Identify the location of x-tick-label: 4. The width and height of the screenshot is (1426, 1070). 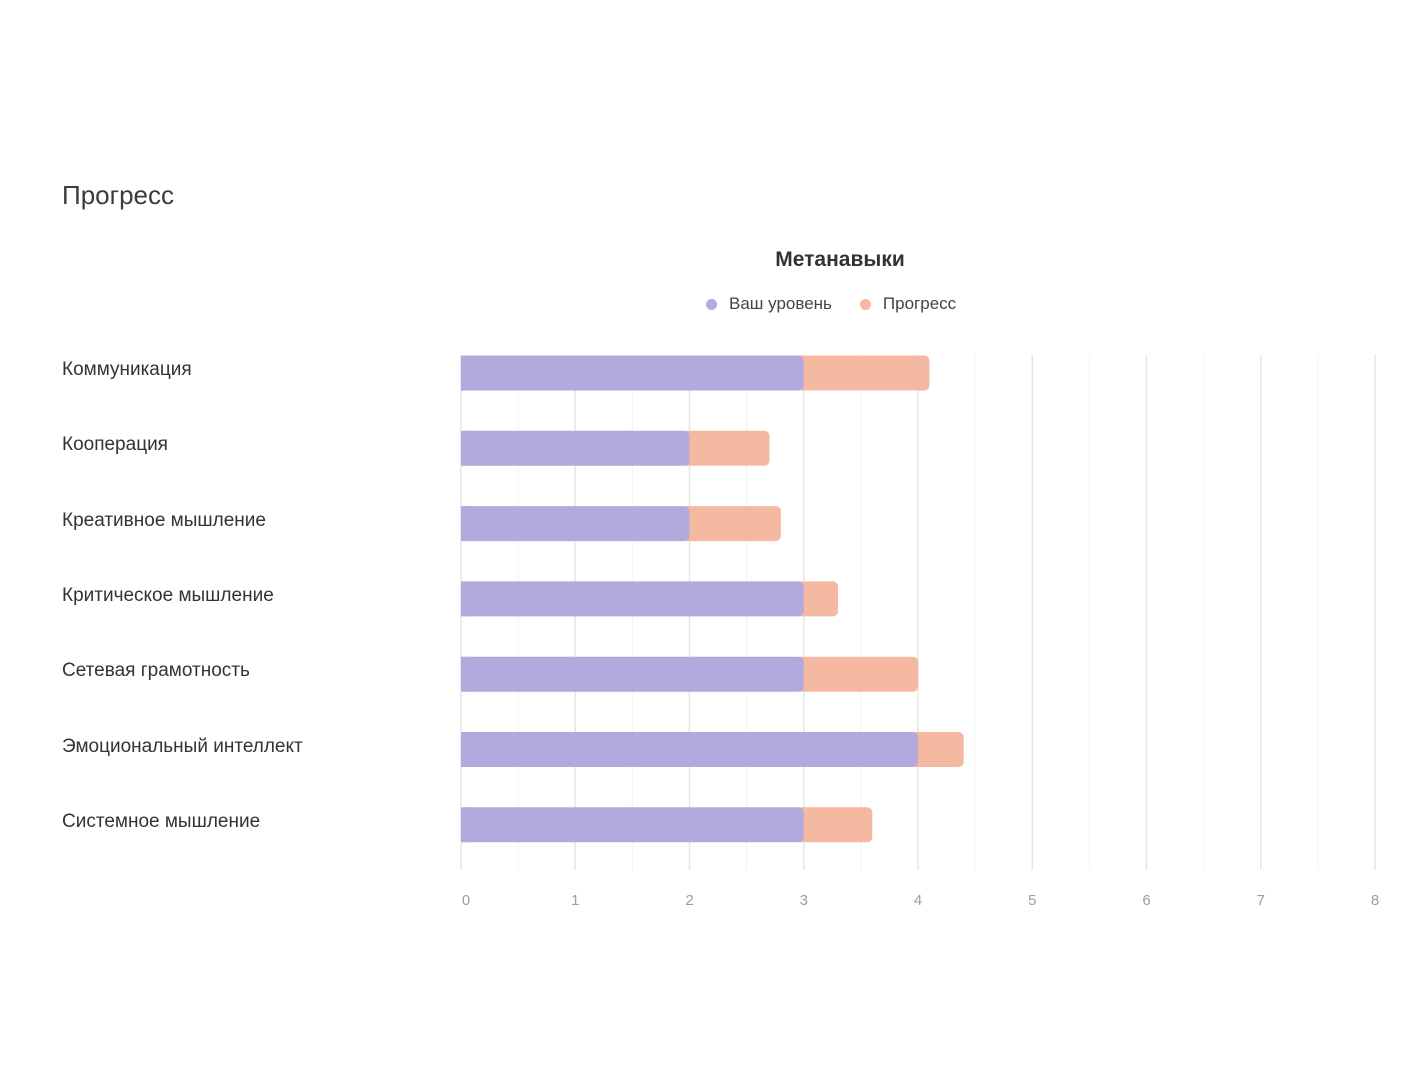
(918, 900).